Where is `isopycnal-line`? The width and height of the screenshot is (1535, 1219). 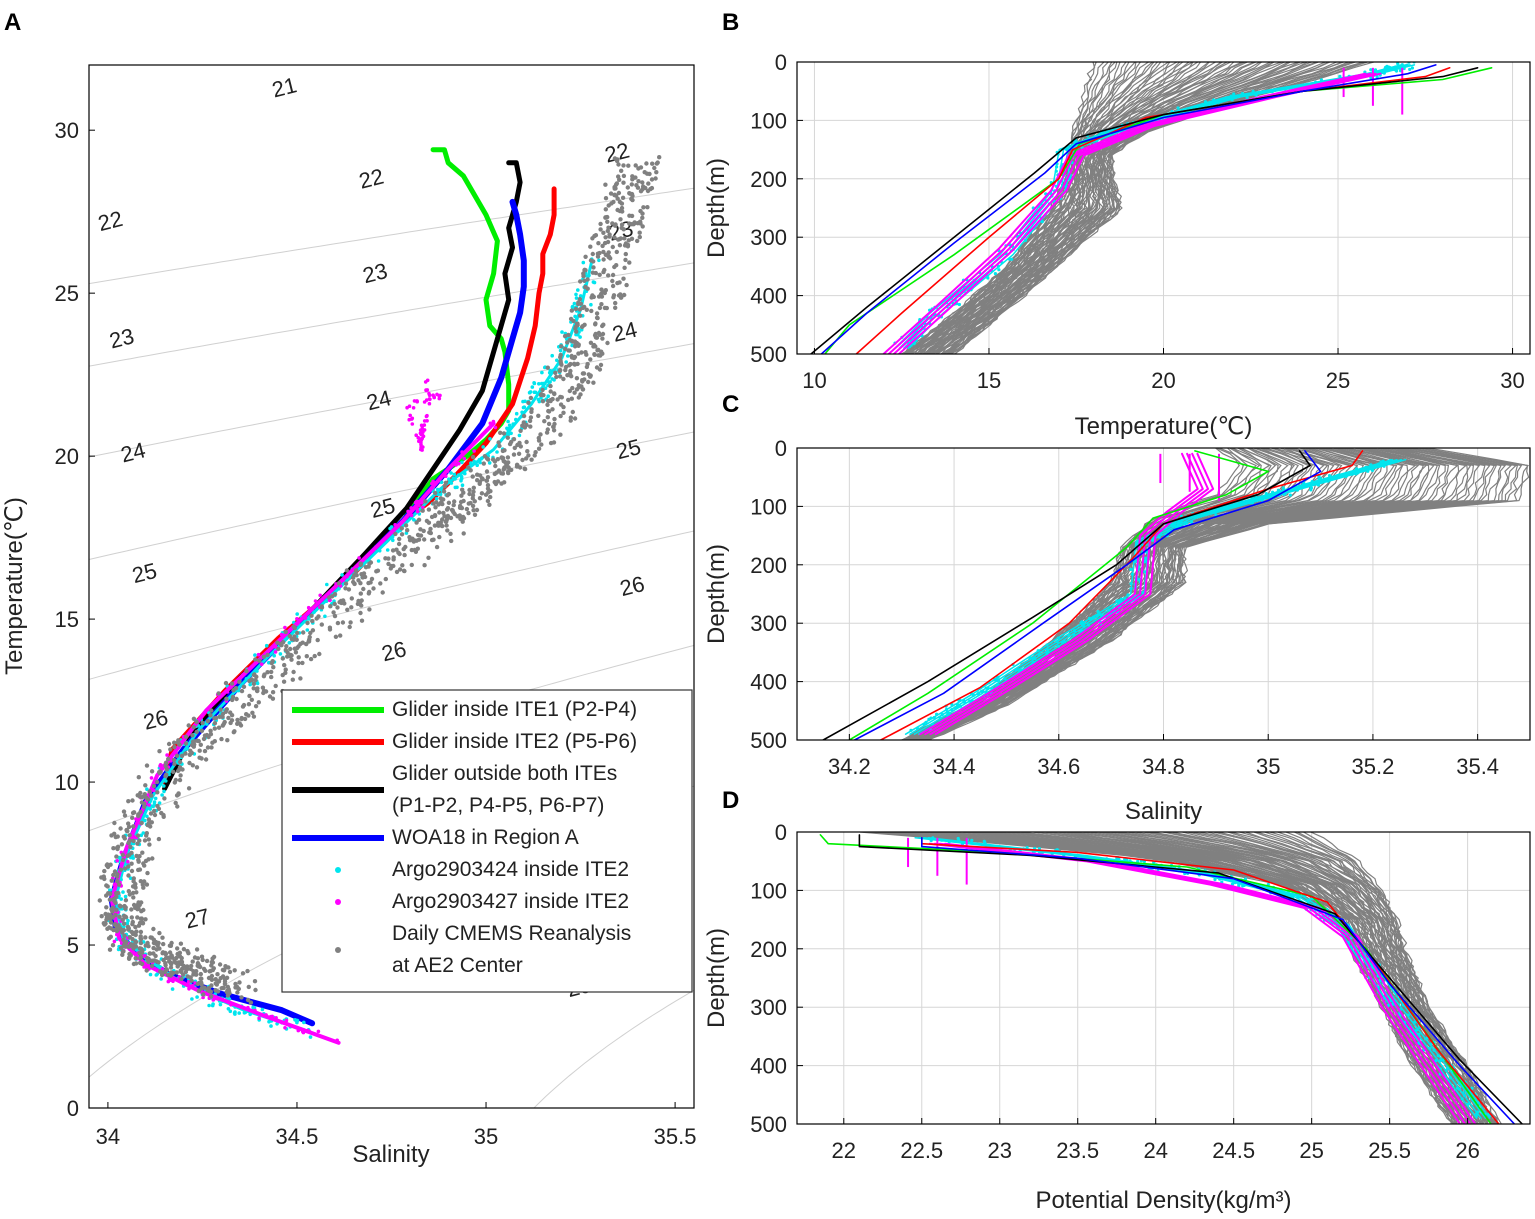 isopycnal-line is located at coordinates (391, 314).